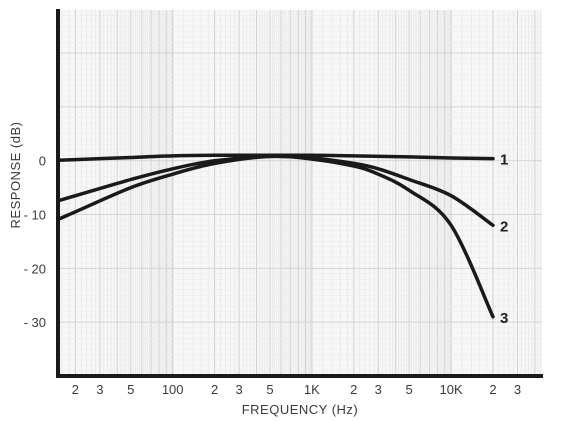  What do you see at coordinates (35, 268) in the screenshot?
I see `y-tick-label: - 20` at bounding box center [35, 268].